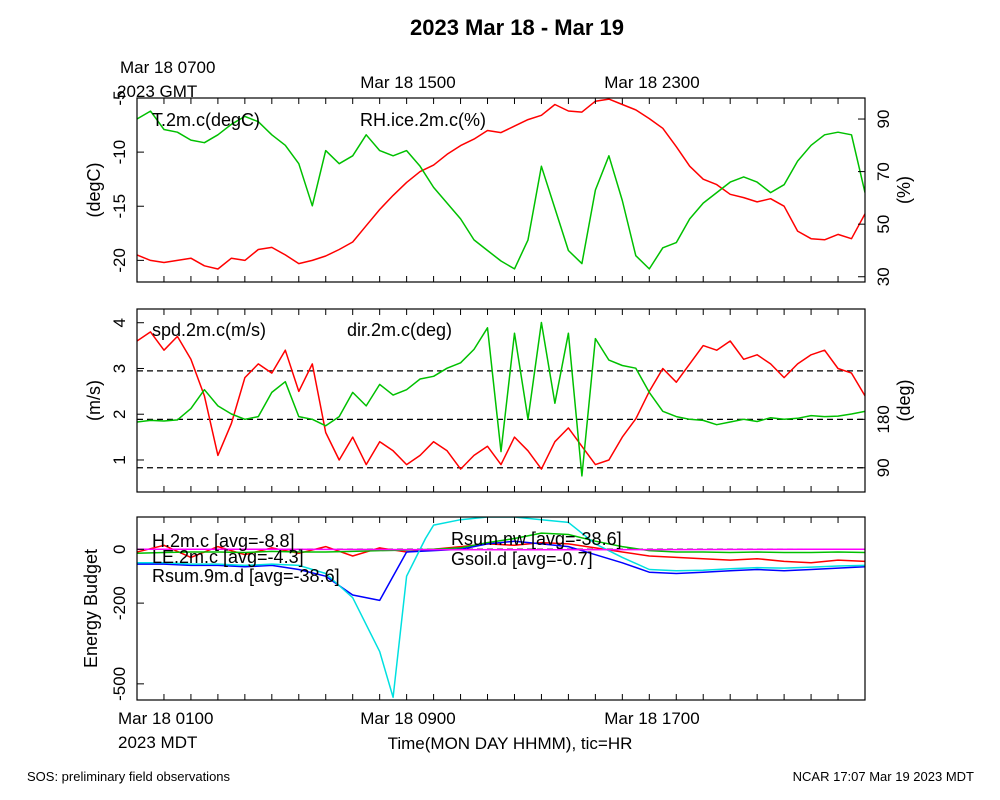  What do you see at coordinates (119, 206) in the screenshot?
I see `y-tick-label: -15` at bounding box center [119, 206].